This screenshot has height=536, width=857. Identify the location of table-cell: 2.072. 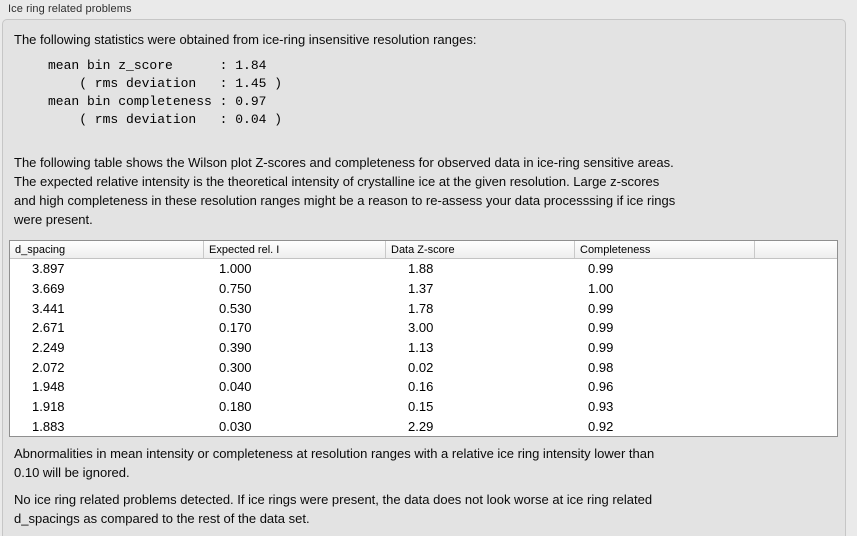
(48, 367).